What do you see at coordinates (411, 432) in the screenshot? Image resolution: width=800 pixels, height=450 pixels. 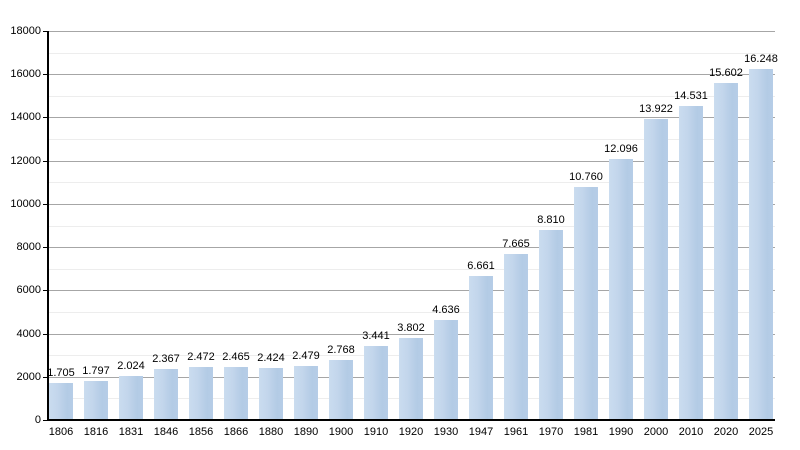 I see `x-axis-tick-label: 1920` at bounding box center [411, 432].